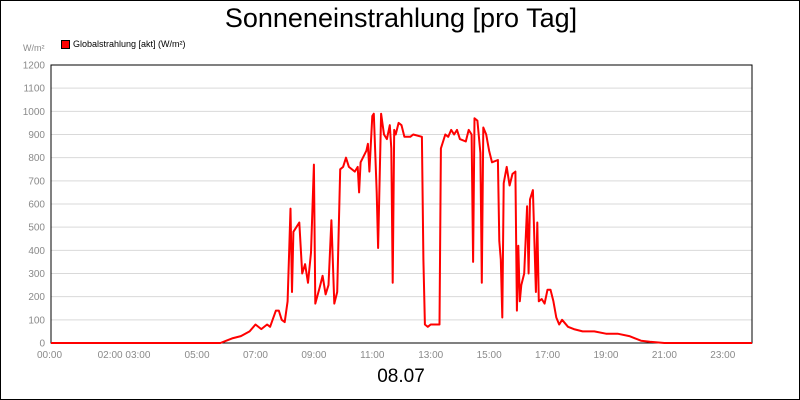  I want to click on y-tick-label: 300, so click(36, 274).